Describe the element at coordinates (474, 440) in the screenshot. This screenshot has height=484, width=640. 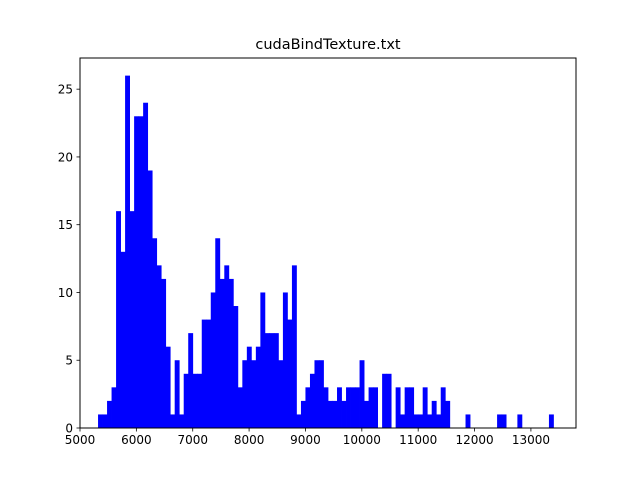
I see `x-tick-label: 12000` at that location.